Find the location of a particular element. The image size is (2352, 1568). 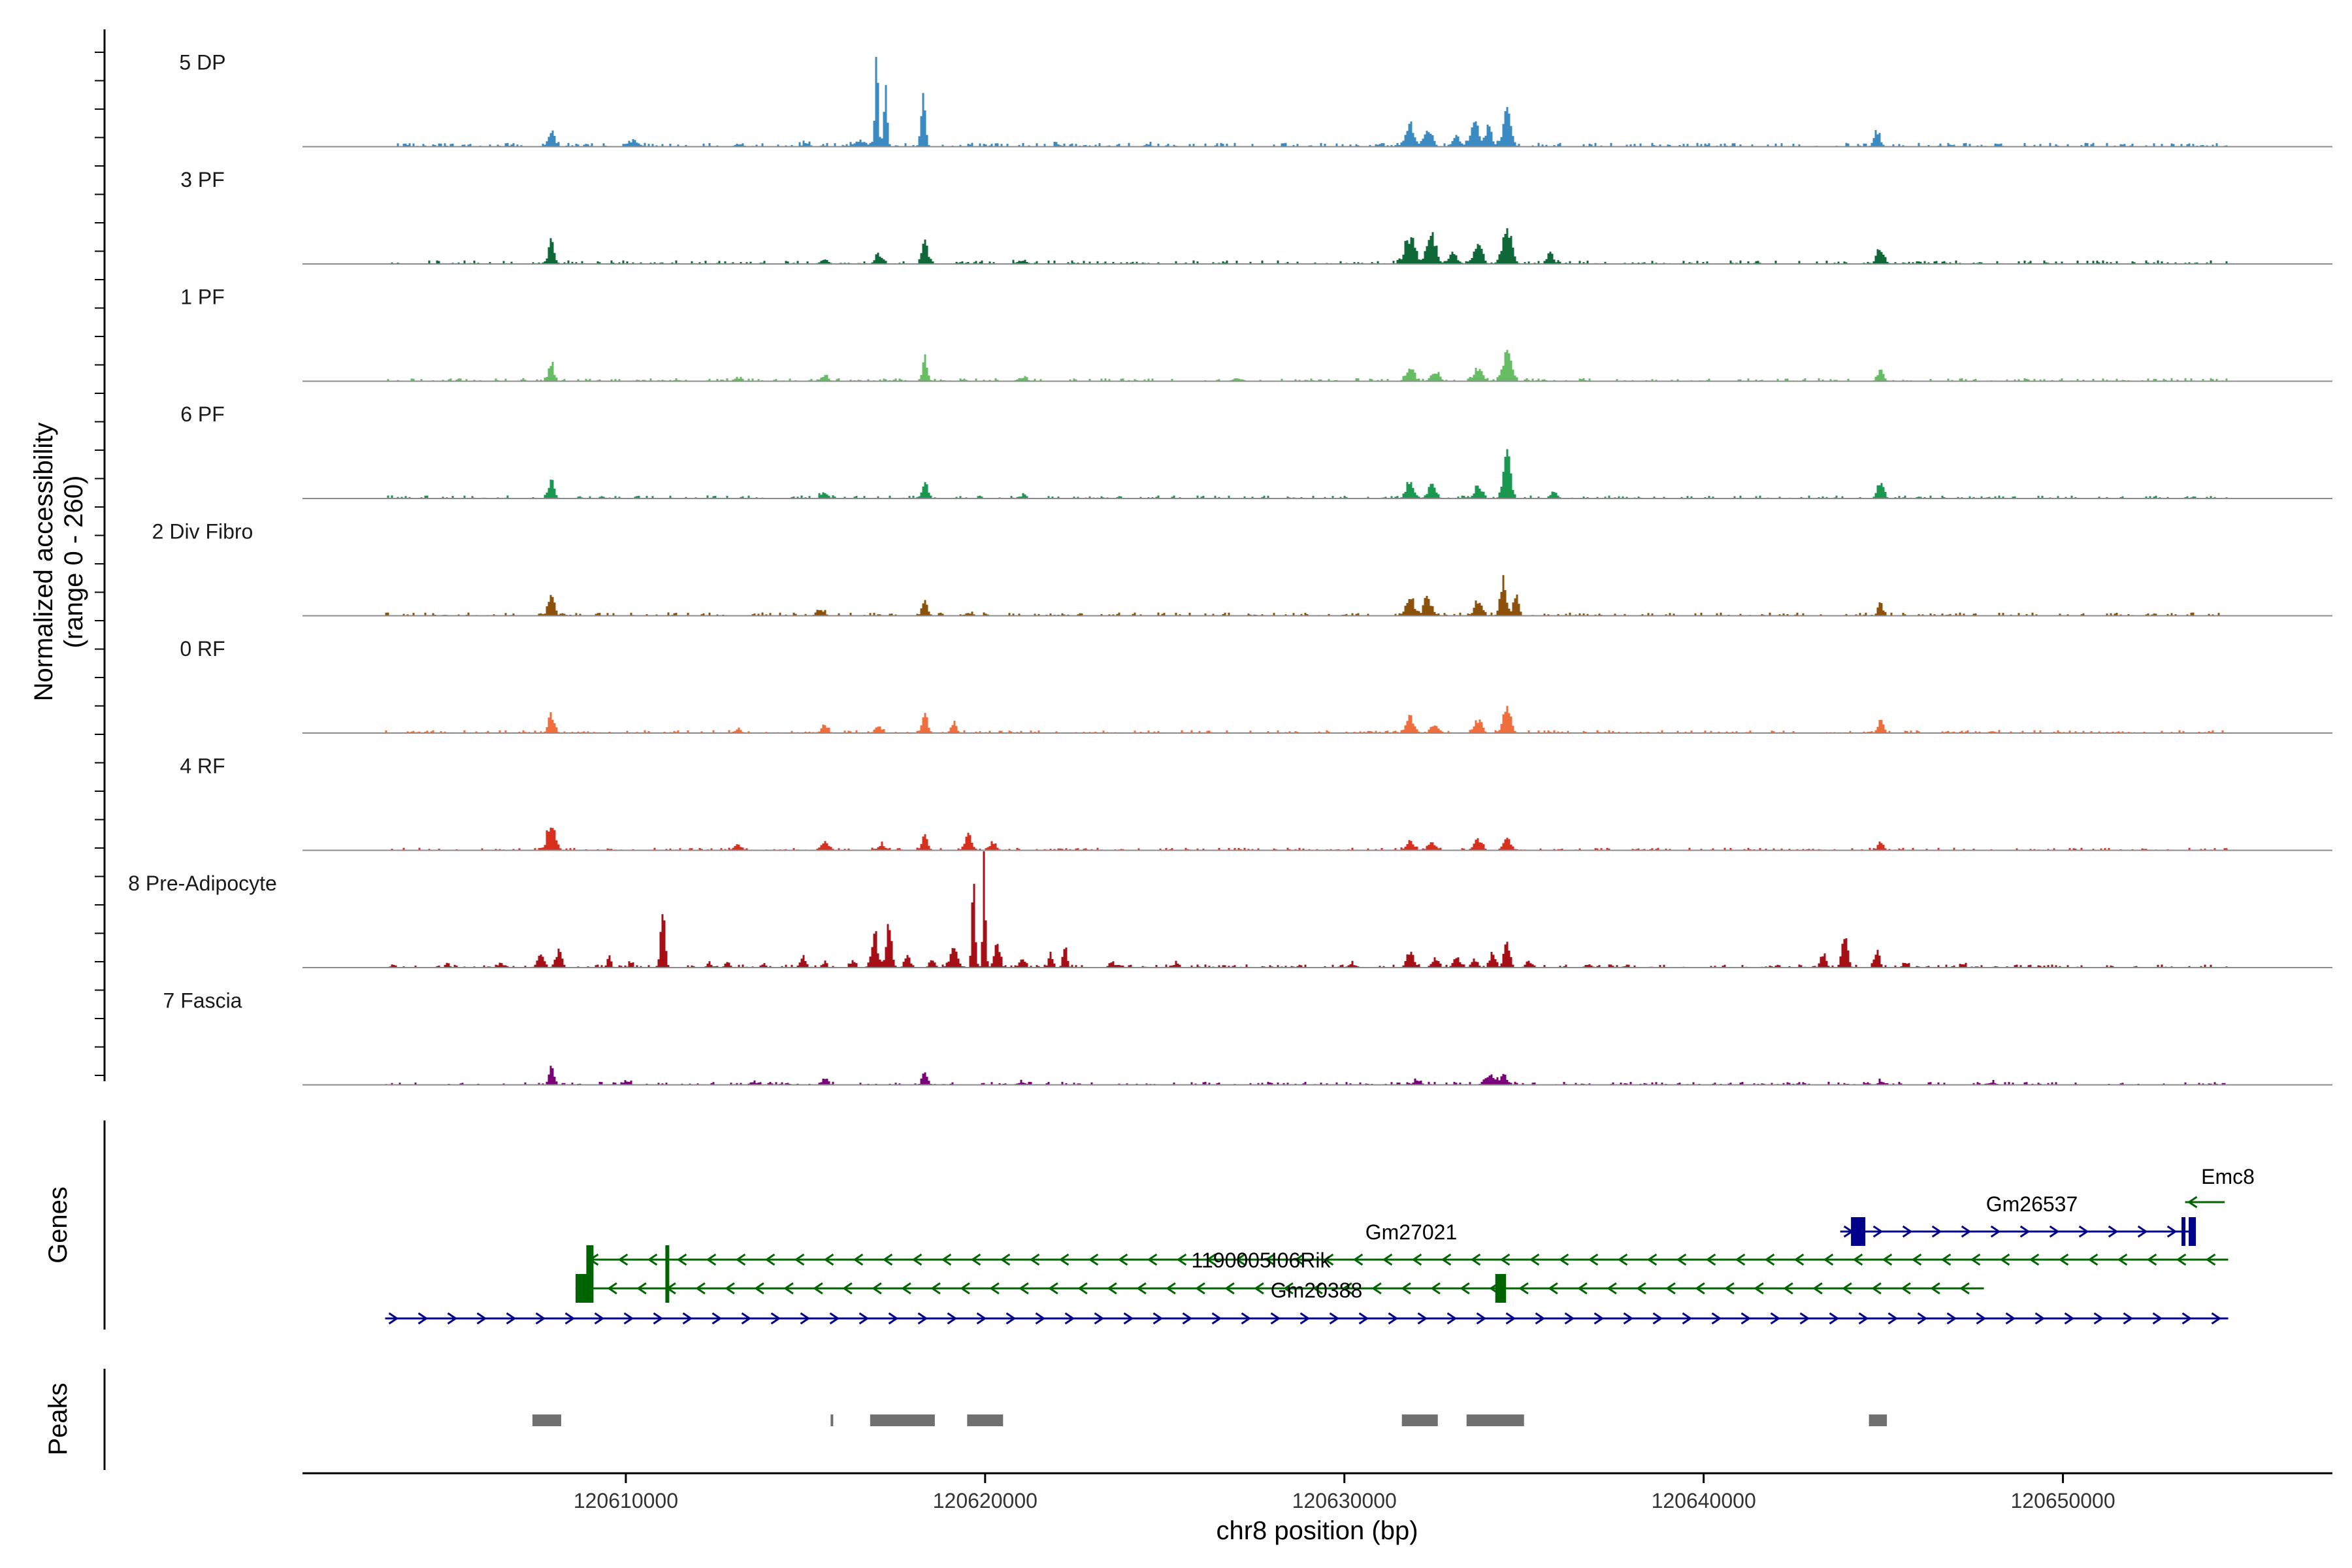

coverage-track: 5 DP is located at coordinates (1255, 99).